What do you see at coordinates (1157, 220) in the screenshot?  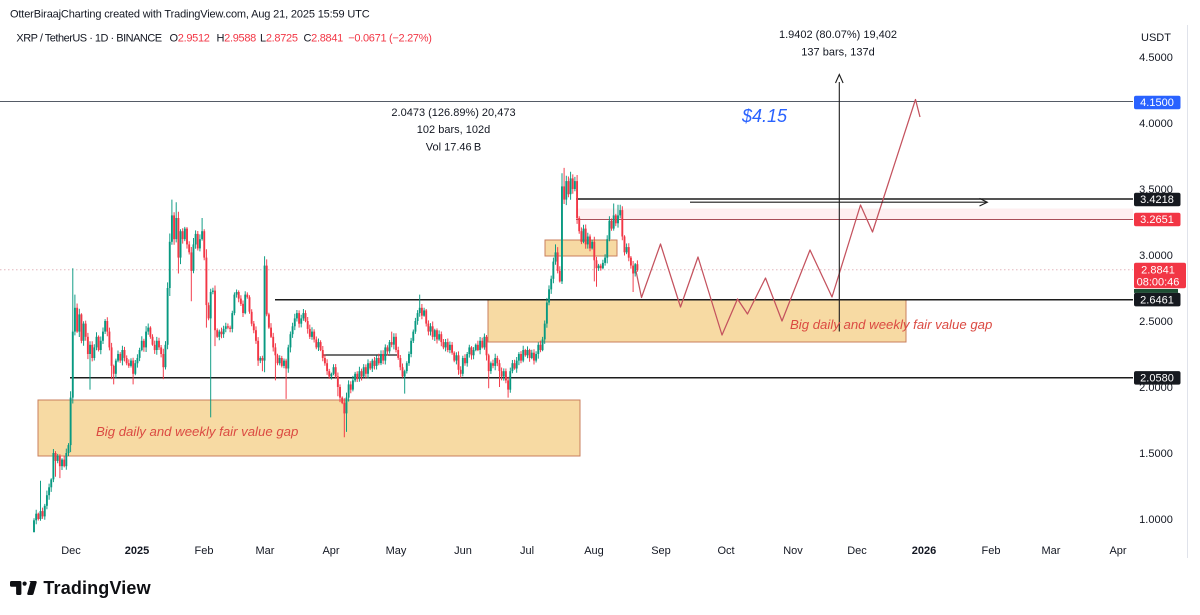 I see `svg-text: 3.2651` at bounding box center [1157, 220].